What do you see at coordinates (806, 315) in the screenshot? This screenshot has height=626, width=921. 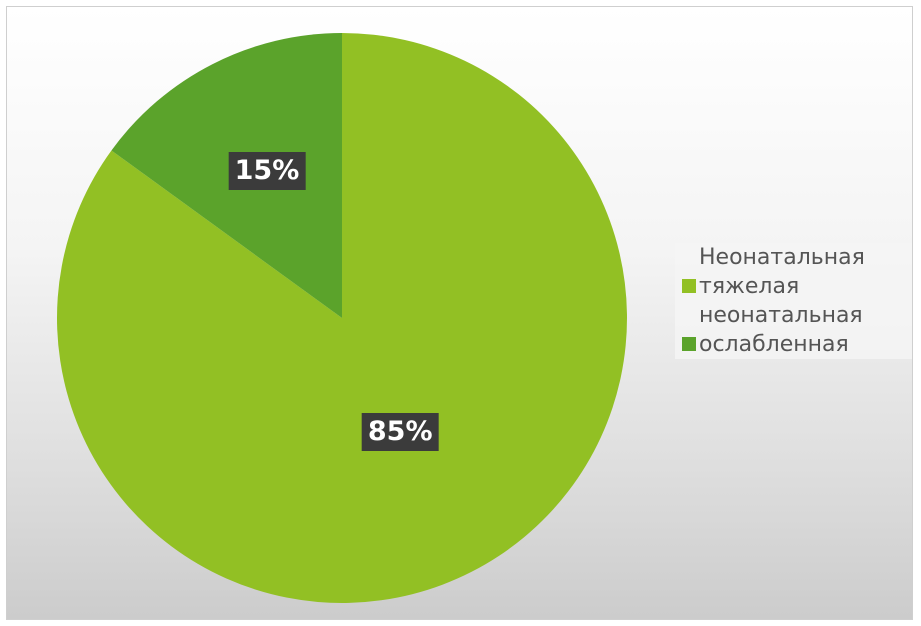 I see `legend-item-2-line-1: неонатальная` at bounding box center [806, 315].